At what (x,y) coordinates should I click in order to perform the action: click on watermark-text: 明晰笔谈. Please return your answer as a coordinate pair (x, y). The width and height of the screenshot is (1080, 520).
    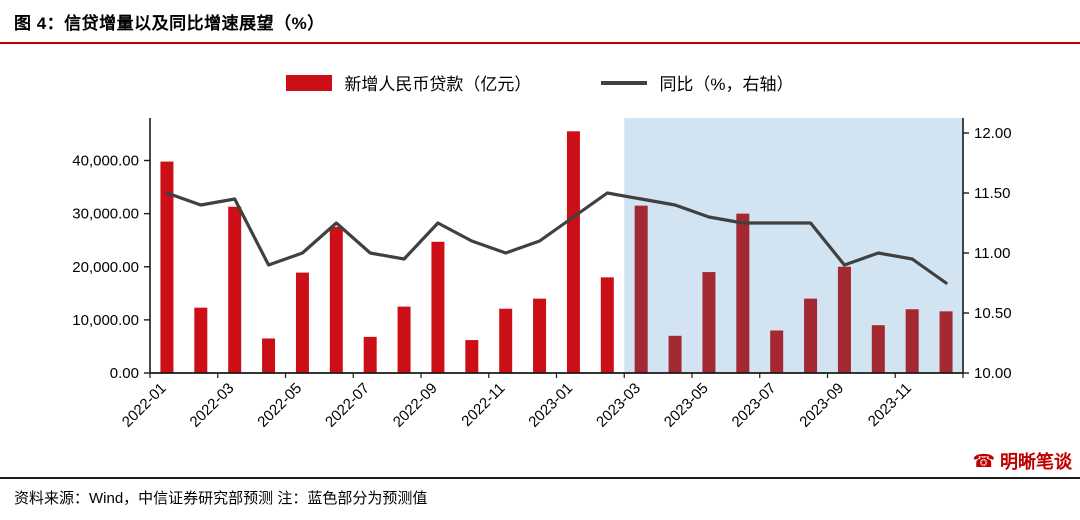
    Looking at the image, I should click on (1036, 462).